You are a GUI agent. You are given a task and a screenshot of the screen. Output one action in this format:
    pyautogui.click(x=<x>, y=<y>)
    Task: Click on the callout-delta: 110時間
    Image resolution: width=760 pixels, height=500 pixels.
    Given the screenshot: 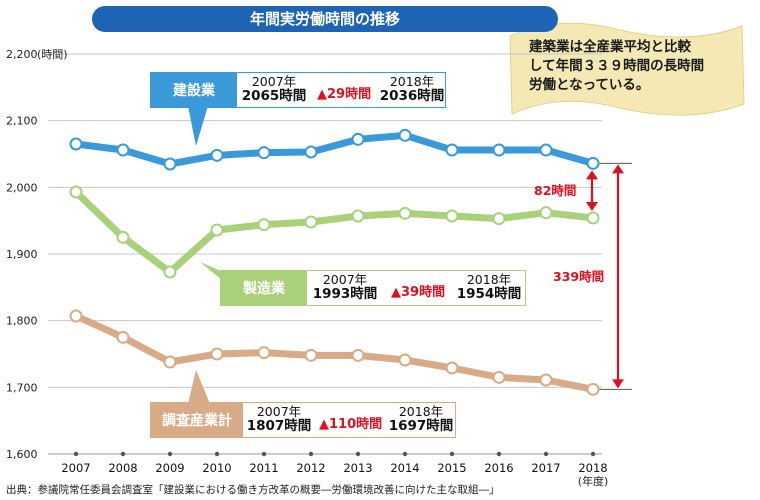 What is the action you would take?
    pyautogui.click(x=356, y=424)
    